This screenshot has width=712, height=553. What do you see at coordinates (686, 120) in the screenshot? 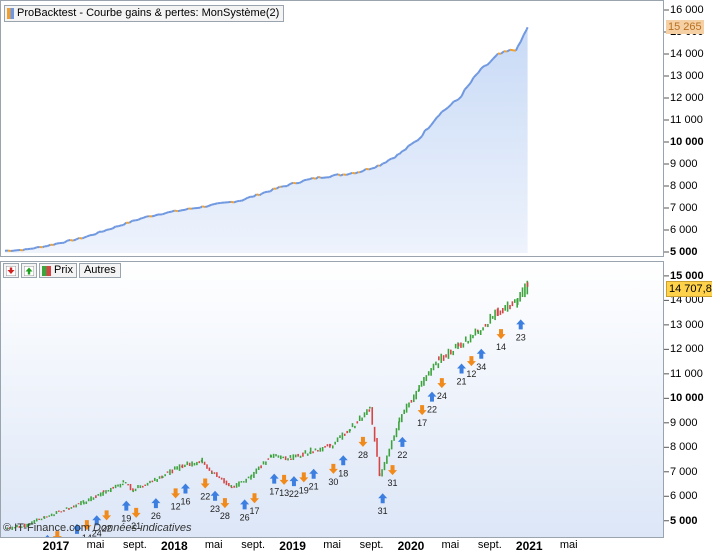
I see `equity-y-tick: 11 000` at bounding box center [686, 120].